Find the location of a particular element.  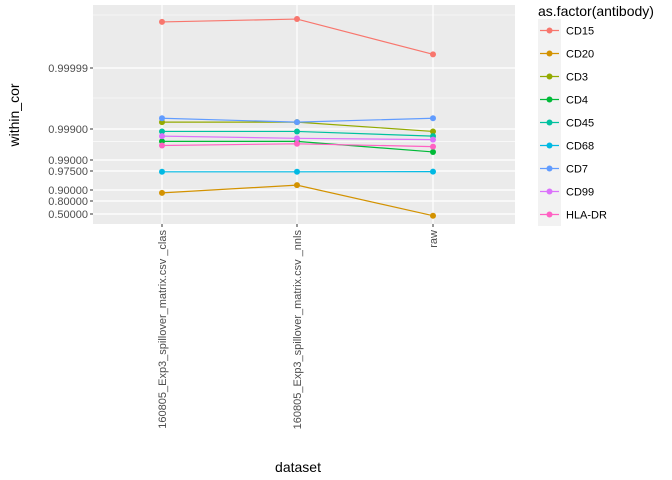

data-point-cd45 is located at coordinates (297, 131).